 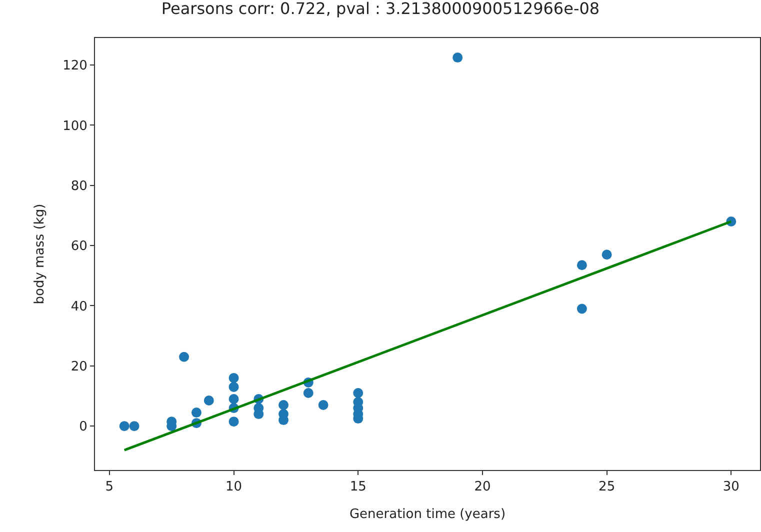 What do you see at coordinates (79, 246) in the screenshot?
I see `y-tick-label: 60` at bounding box center [79, 246].